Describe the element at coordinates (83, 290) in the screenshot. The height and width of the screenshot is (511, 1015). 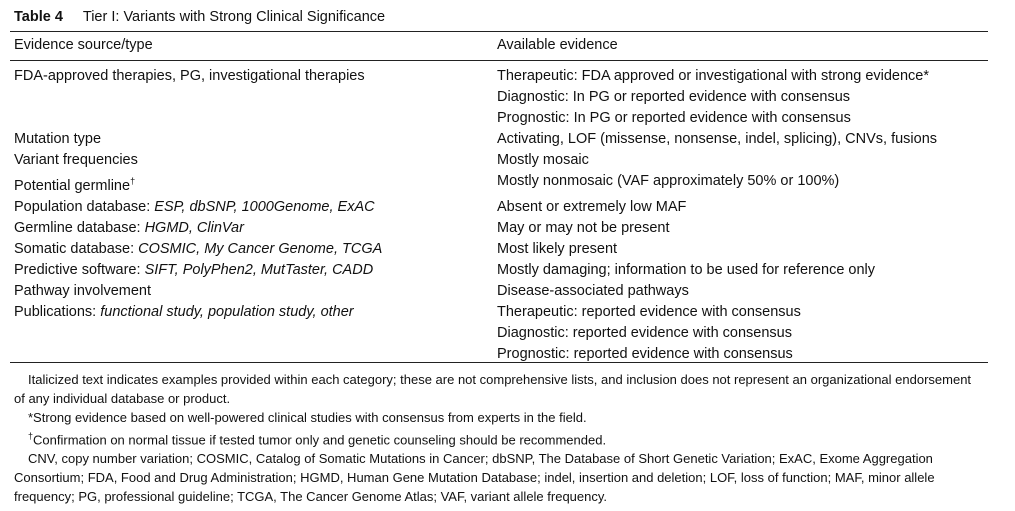
I see `source-label: Pathway involvement` at that location.